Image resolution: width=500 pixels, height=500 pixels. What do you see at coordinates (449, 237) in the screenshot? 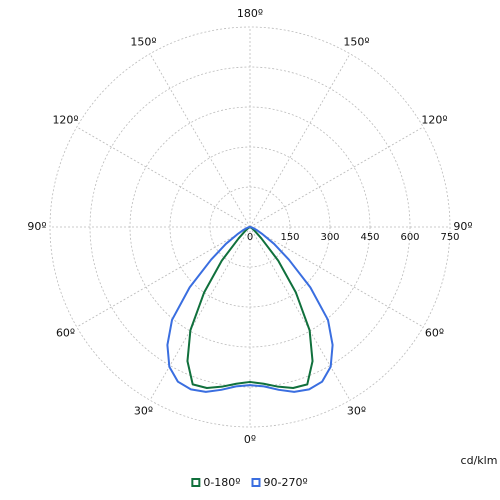
I see `r-tick-label: 750` at bounding box center [449, 237].